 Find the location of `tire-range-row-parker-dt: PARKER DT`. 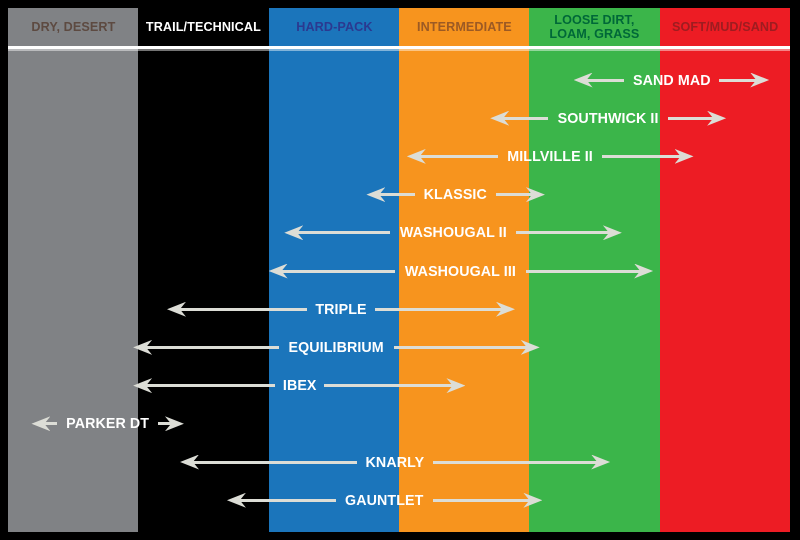

tire-range-row-parker-dt: PARKER DT is located at coordinates (107, 424).